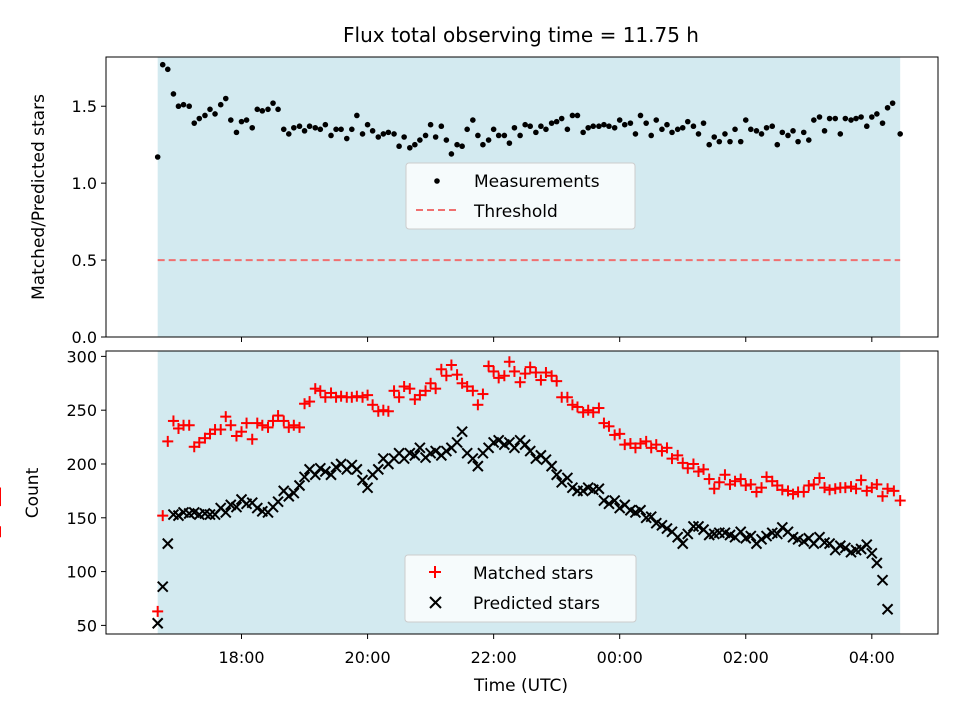  What do you see at coordinates (521, 35) in the screenshot?
I see `chart-title: Flux total observing time = 11.75 h` at bounding box center [521, 35].